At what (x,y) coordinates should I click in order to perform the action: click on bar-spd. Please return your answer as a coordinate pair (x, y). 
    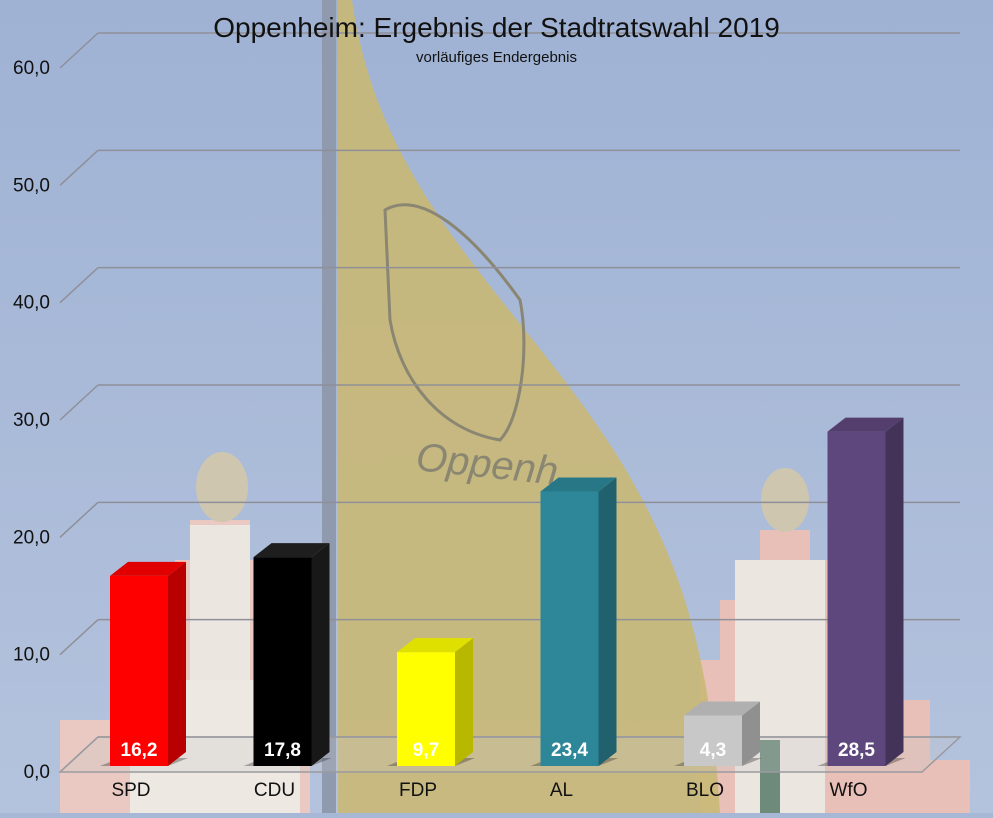
    Looking at the image, I should click on (144, 663).